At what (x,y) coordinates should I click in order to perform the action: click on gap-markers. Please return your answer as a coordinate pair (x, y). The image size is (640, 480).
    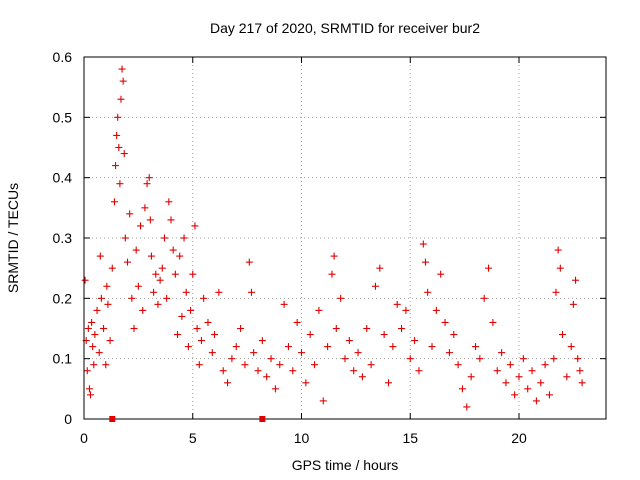
    Looking at the image, I should click on (187, 419).